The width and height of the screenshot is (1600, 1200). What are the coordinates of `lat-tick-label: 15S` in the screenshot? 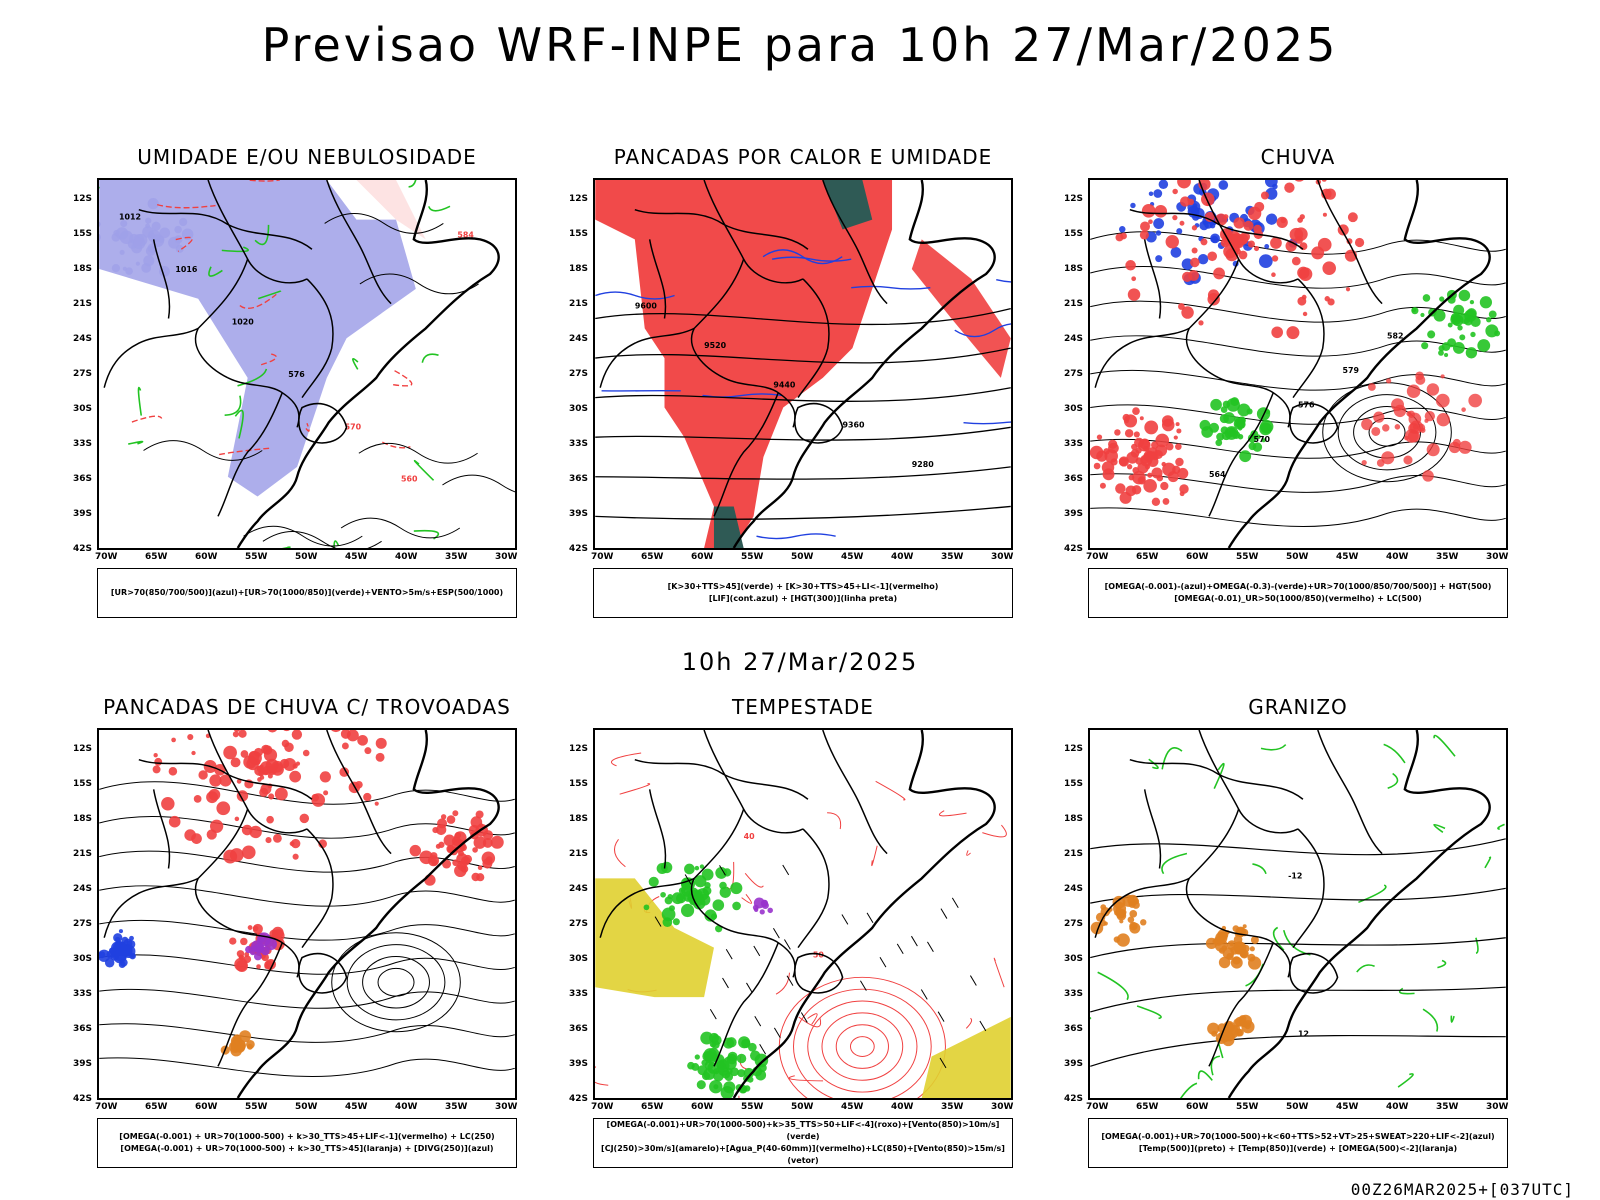 It's located at (1074, 784).